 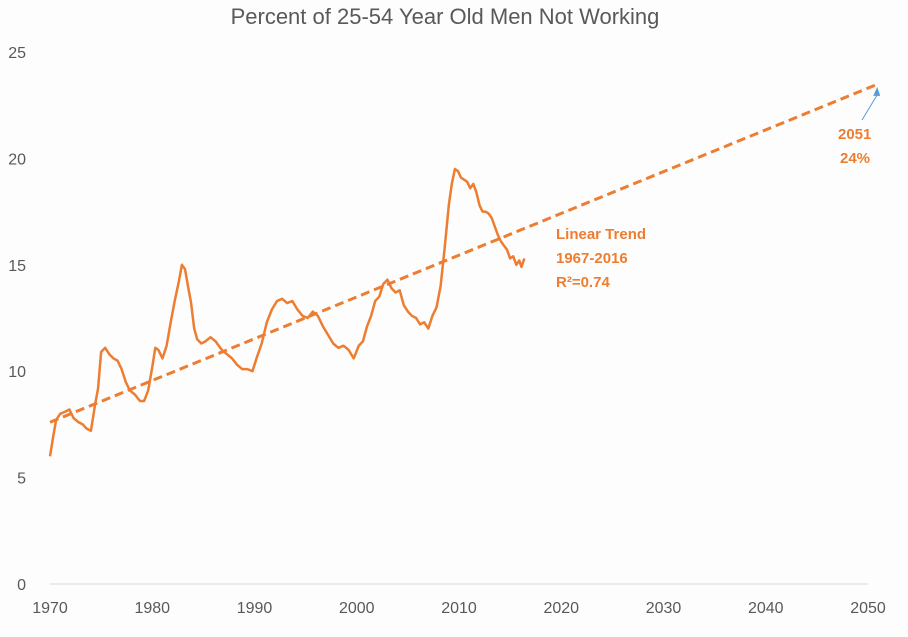 I want to click on x-tick-label: 1970, so click(x=50, y=608).